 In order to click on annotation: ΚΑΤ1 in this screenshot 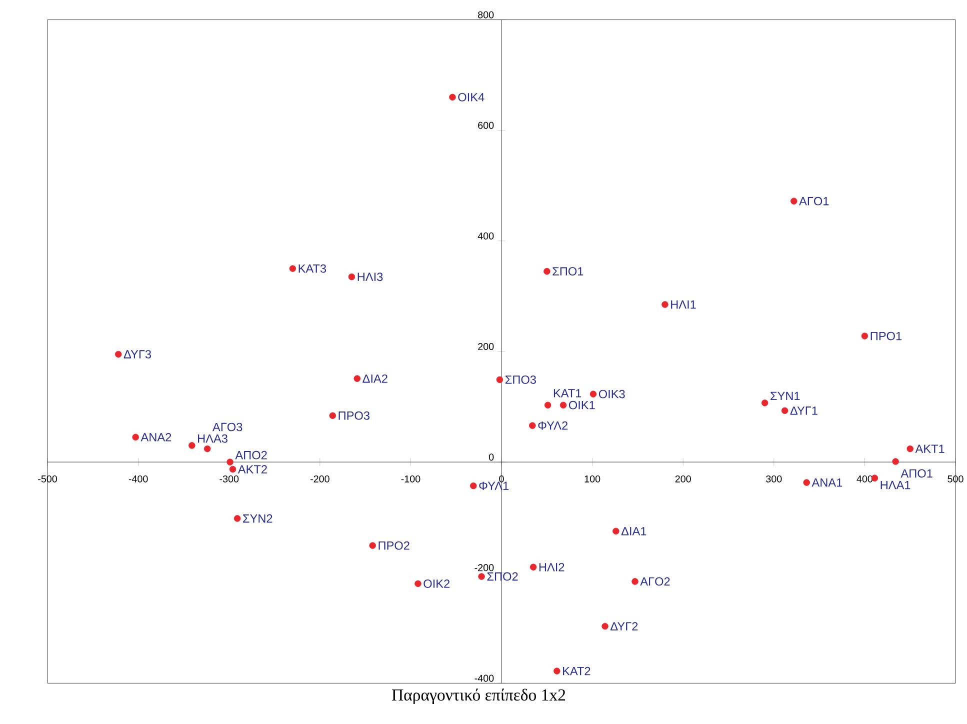, I will do `click(568, 393)`.